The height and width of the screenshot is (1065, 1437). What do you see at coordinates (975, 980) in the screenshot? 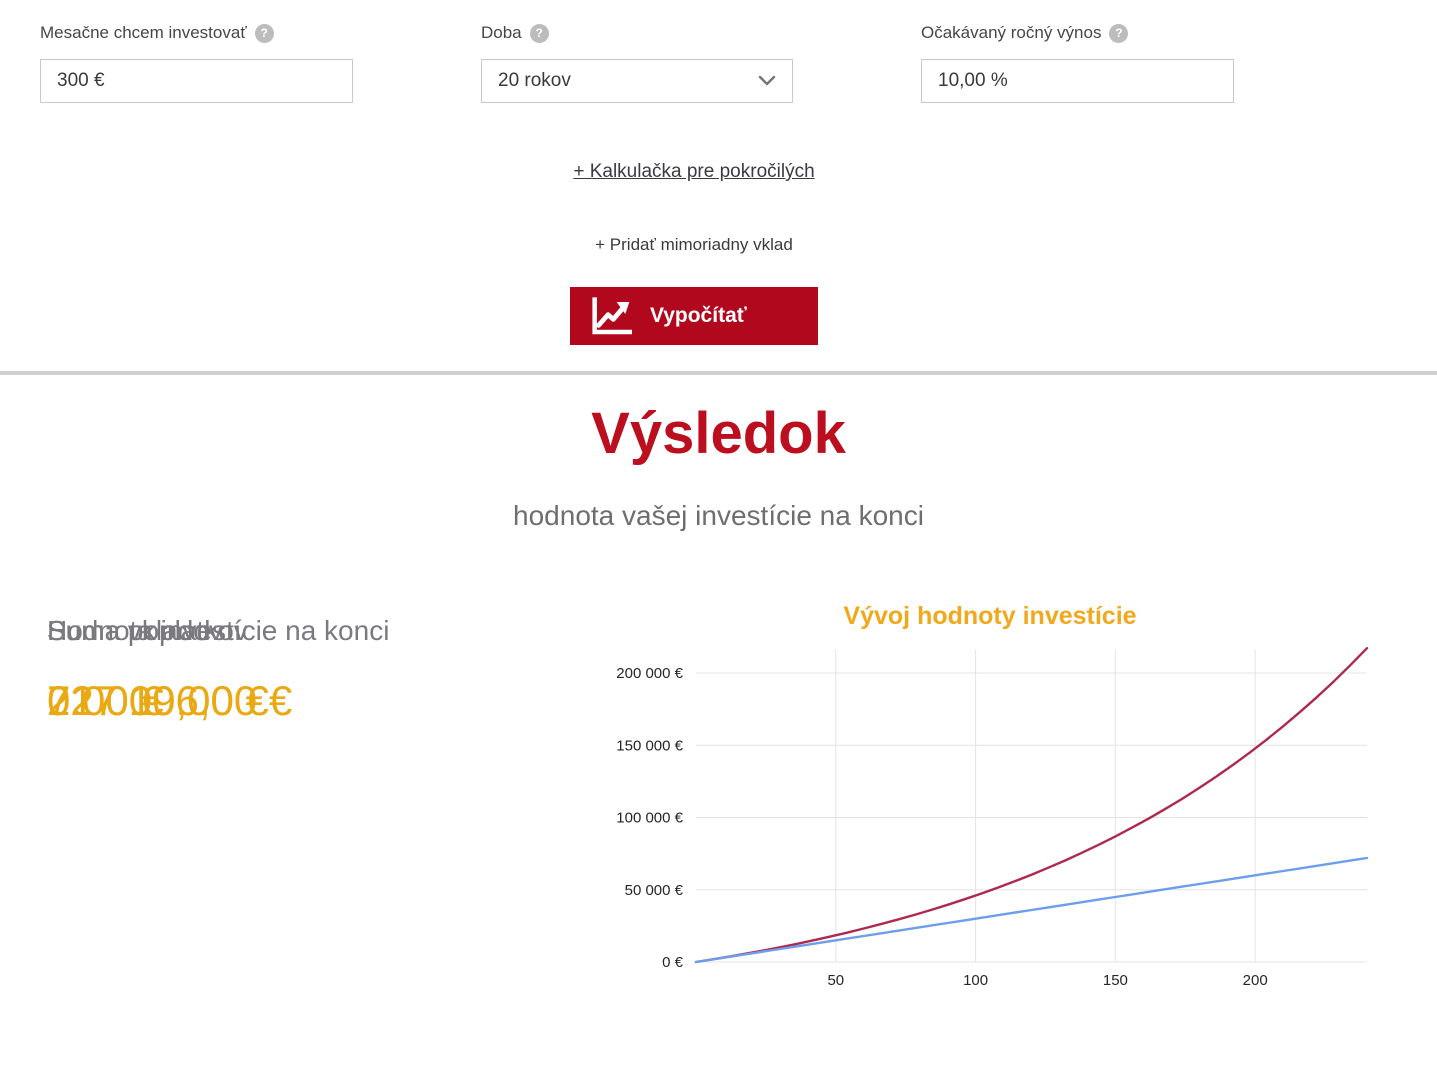
I see `svg-text: 100` at bounding box center [975, 980].